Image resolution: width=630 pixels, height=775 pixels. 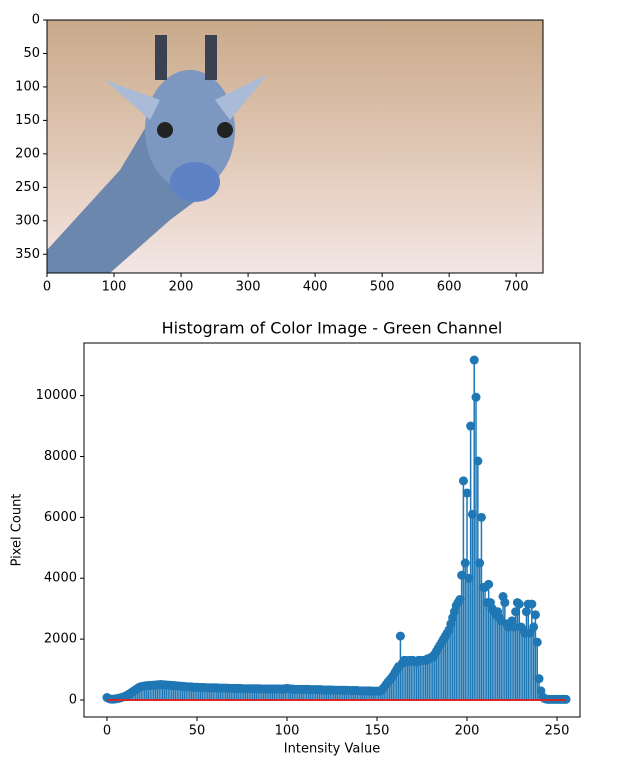 I want to click on x-tick-label: 600, so click(x=449, y=287).